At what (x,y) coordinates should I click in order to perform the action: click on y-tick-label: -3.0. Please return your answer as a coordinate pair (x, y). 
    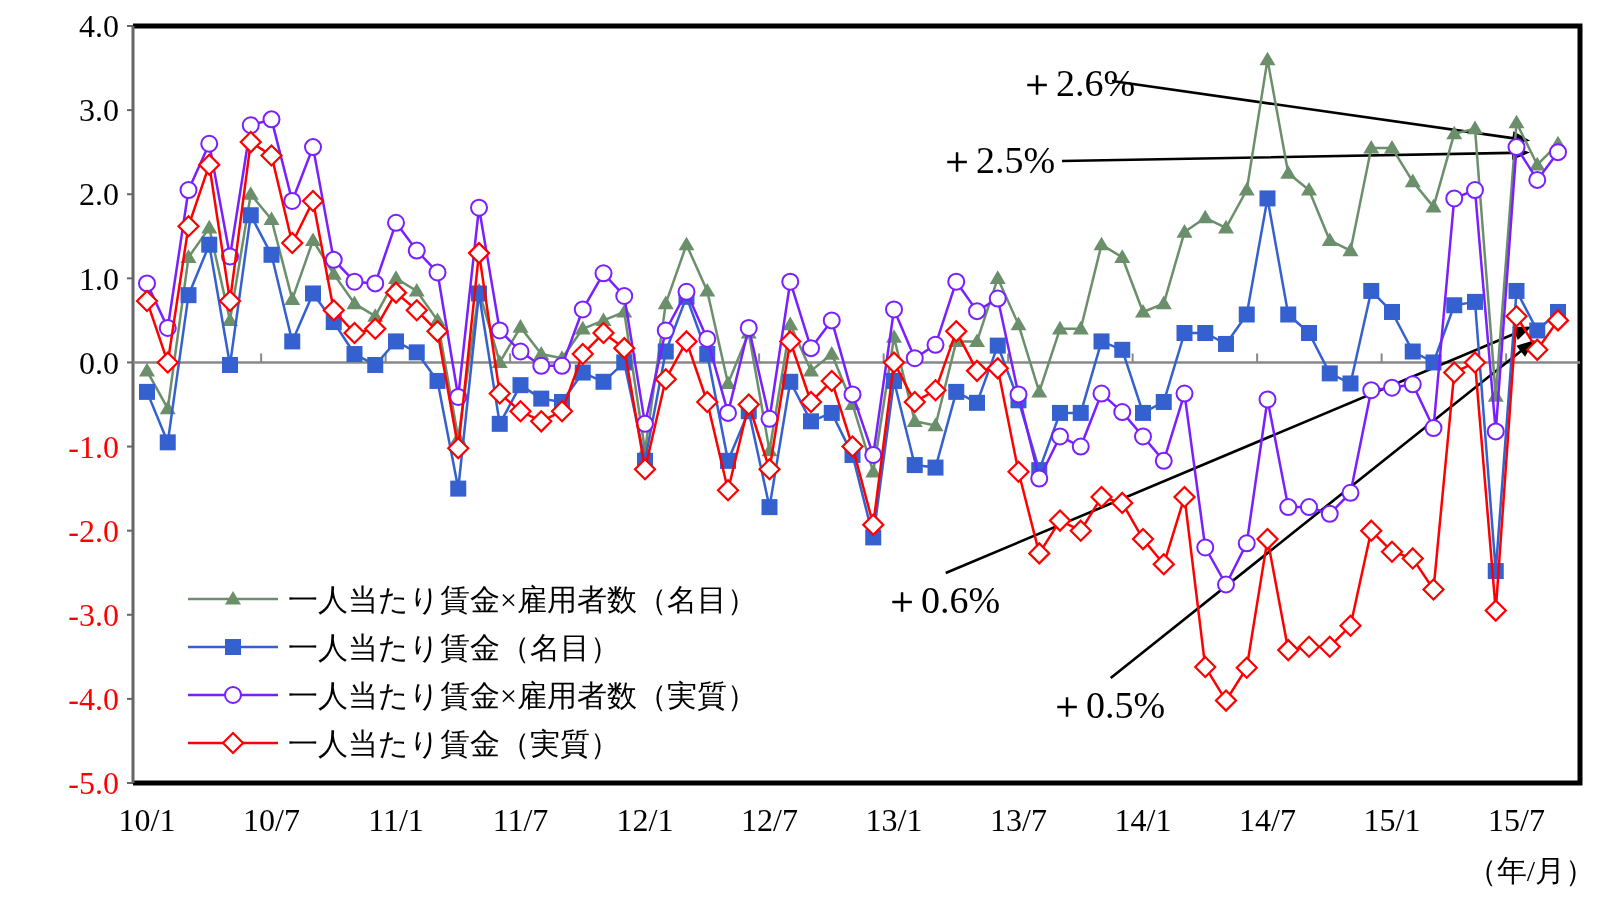
    Looking at the image, I should click on (93, 614).